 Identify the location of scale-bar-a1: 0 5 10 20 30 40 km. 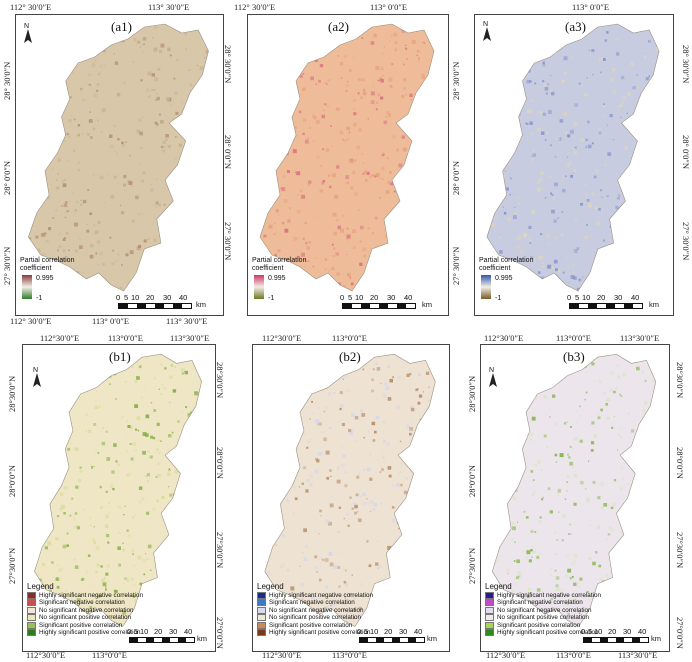
(161, 301).